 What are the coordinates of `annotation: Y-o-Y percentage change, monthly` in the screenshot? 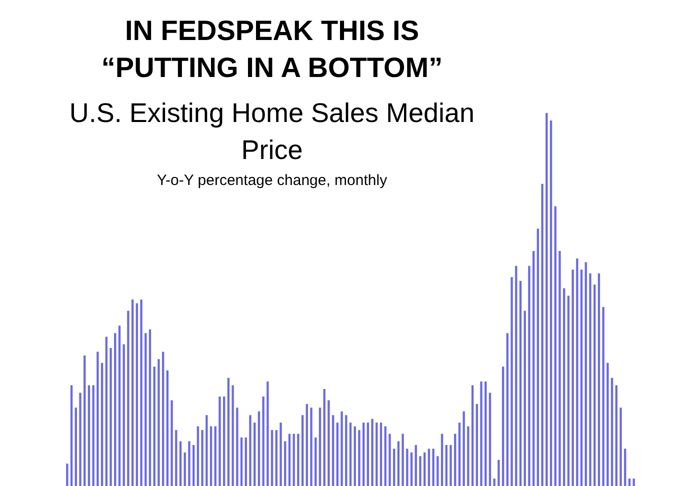 It's located at (272, 181).